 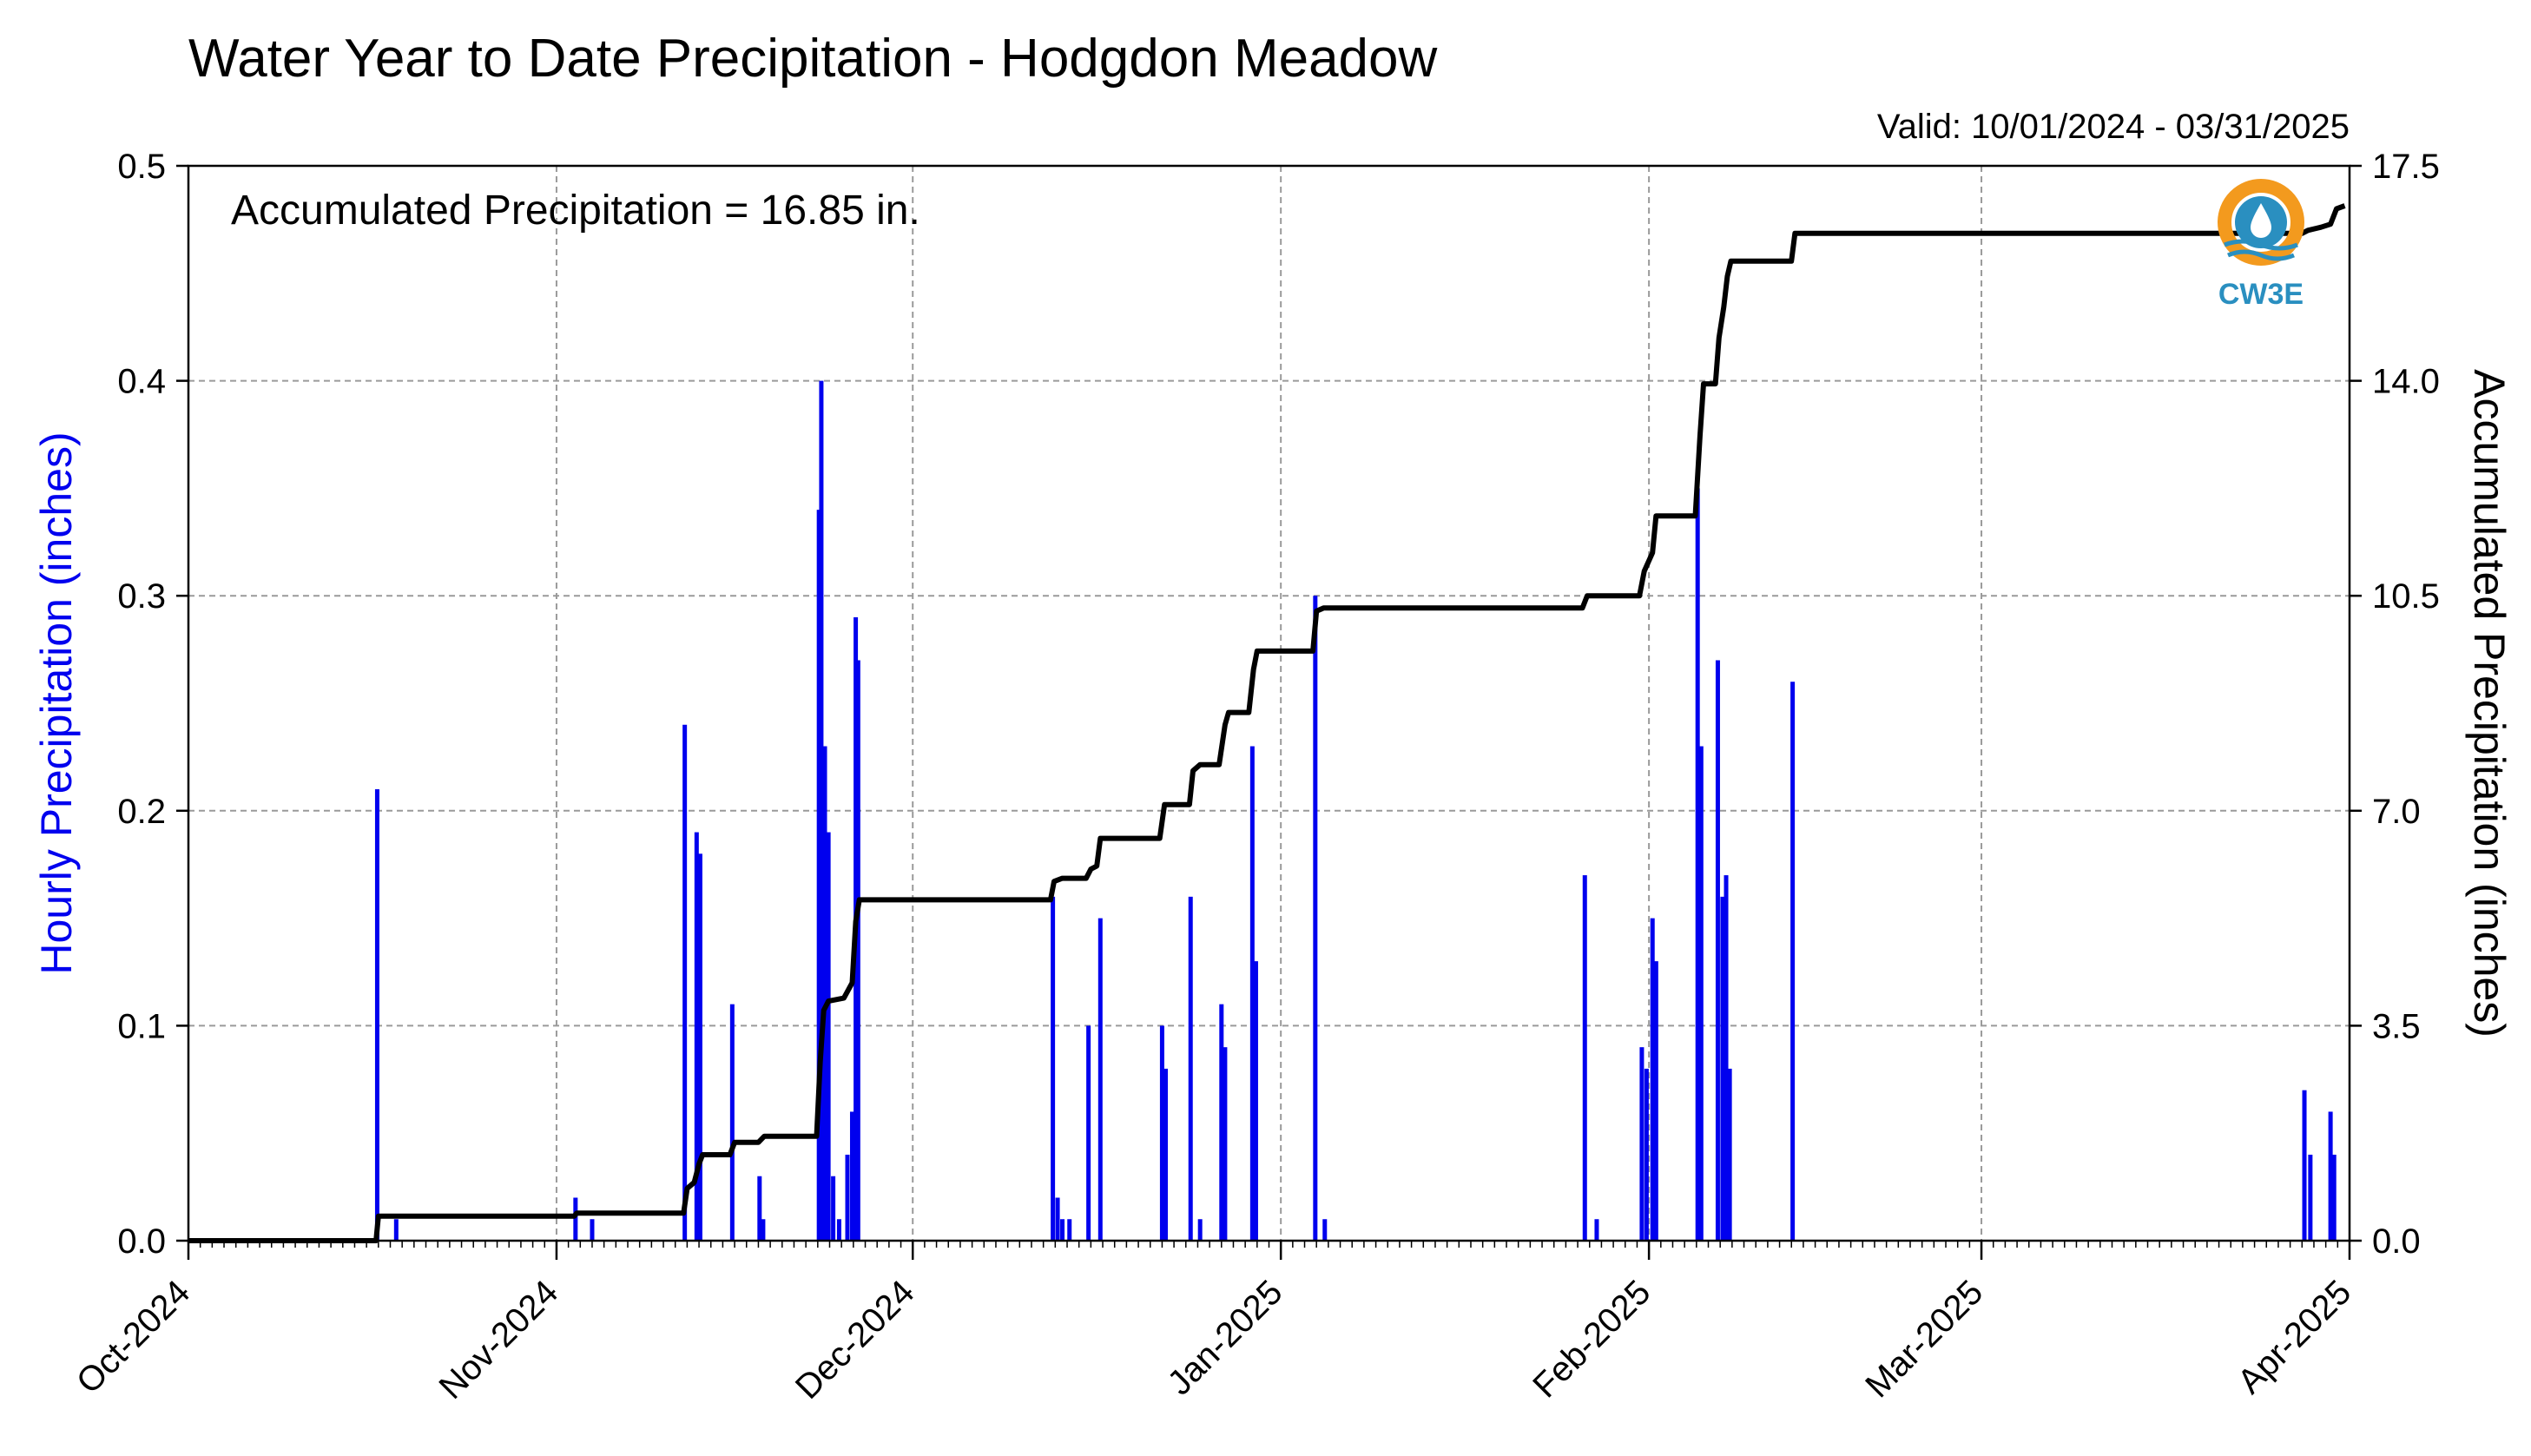 What do you see at coordinates (1924, 1339) in the screenshot?
I see `x-tick-label: Mar-2025` at bounding box center [1924, 1339].